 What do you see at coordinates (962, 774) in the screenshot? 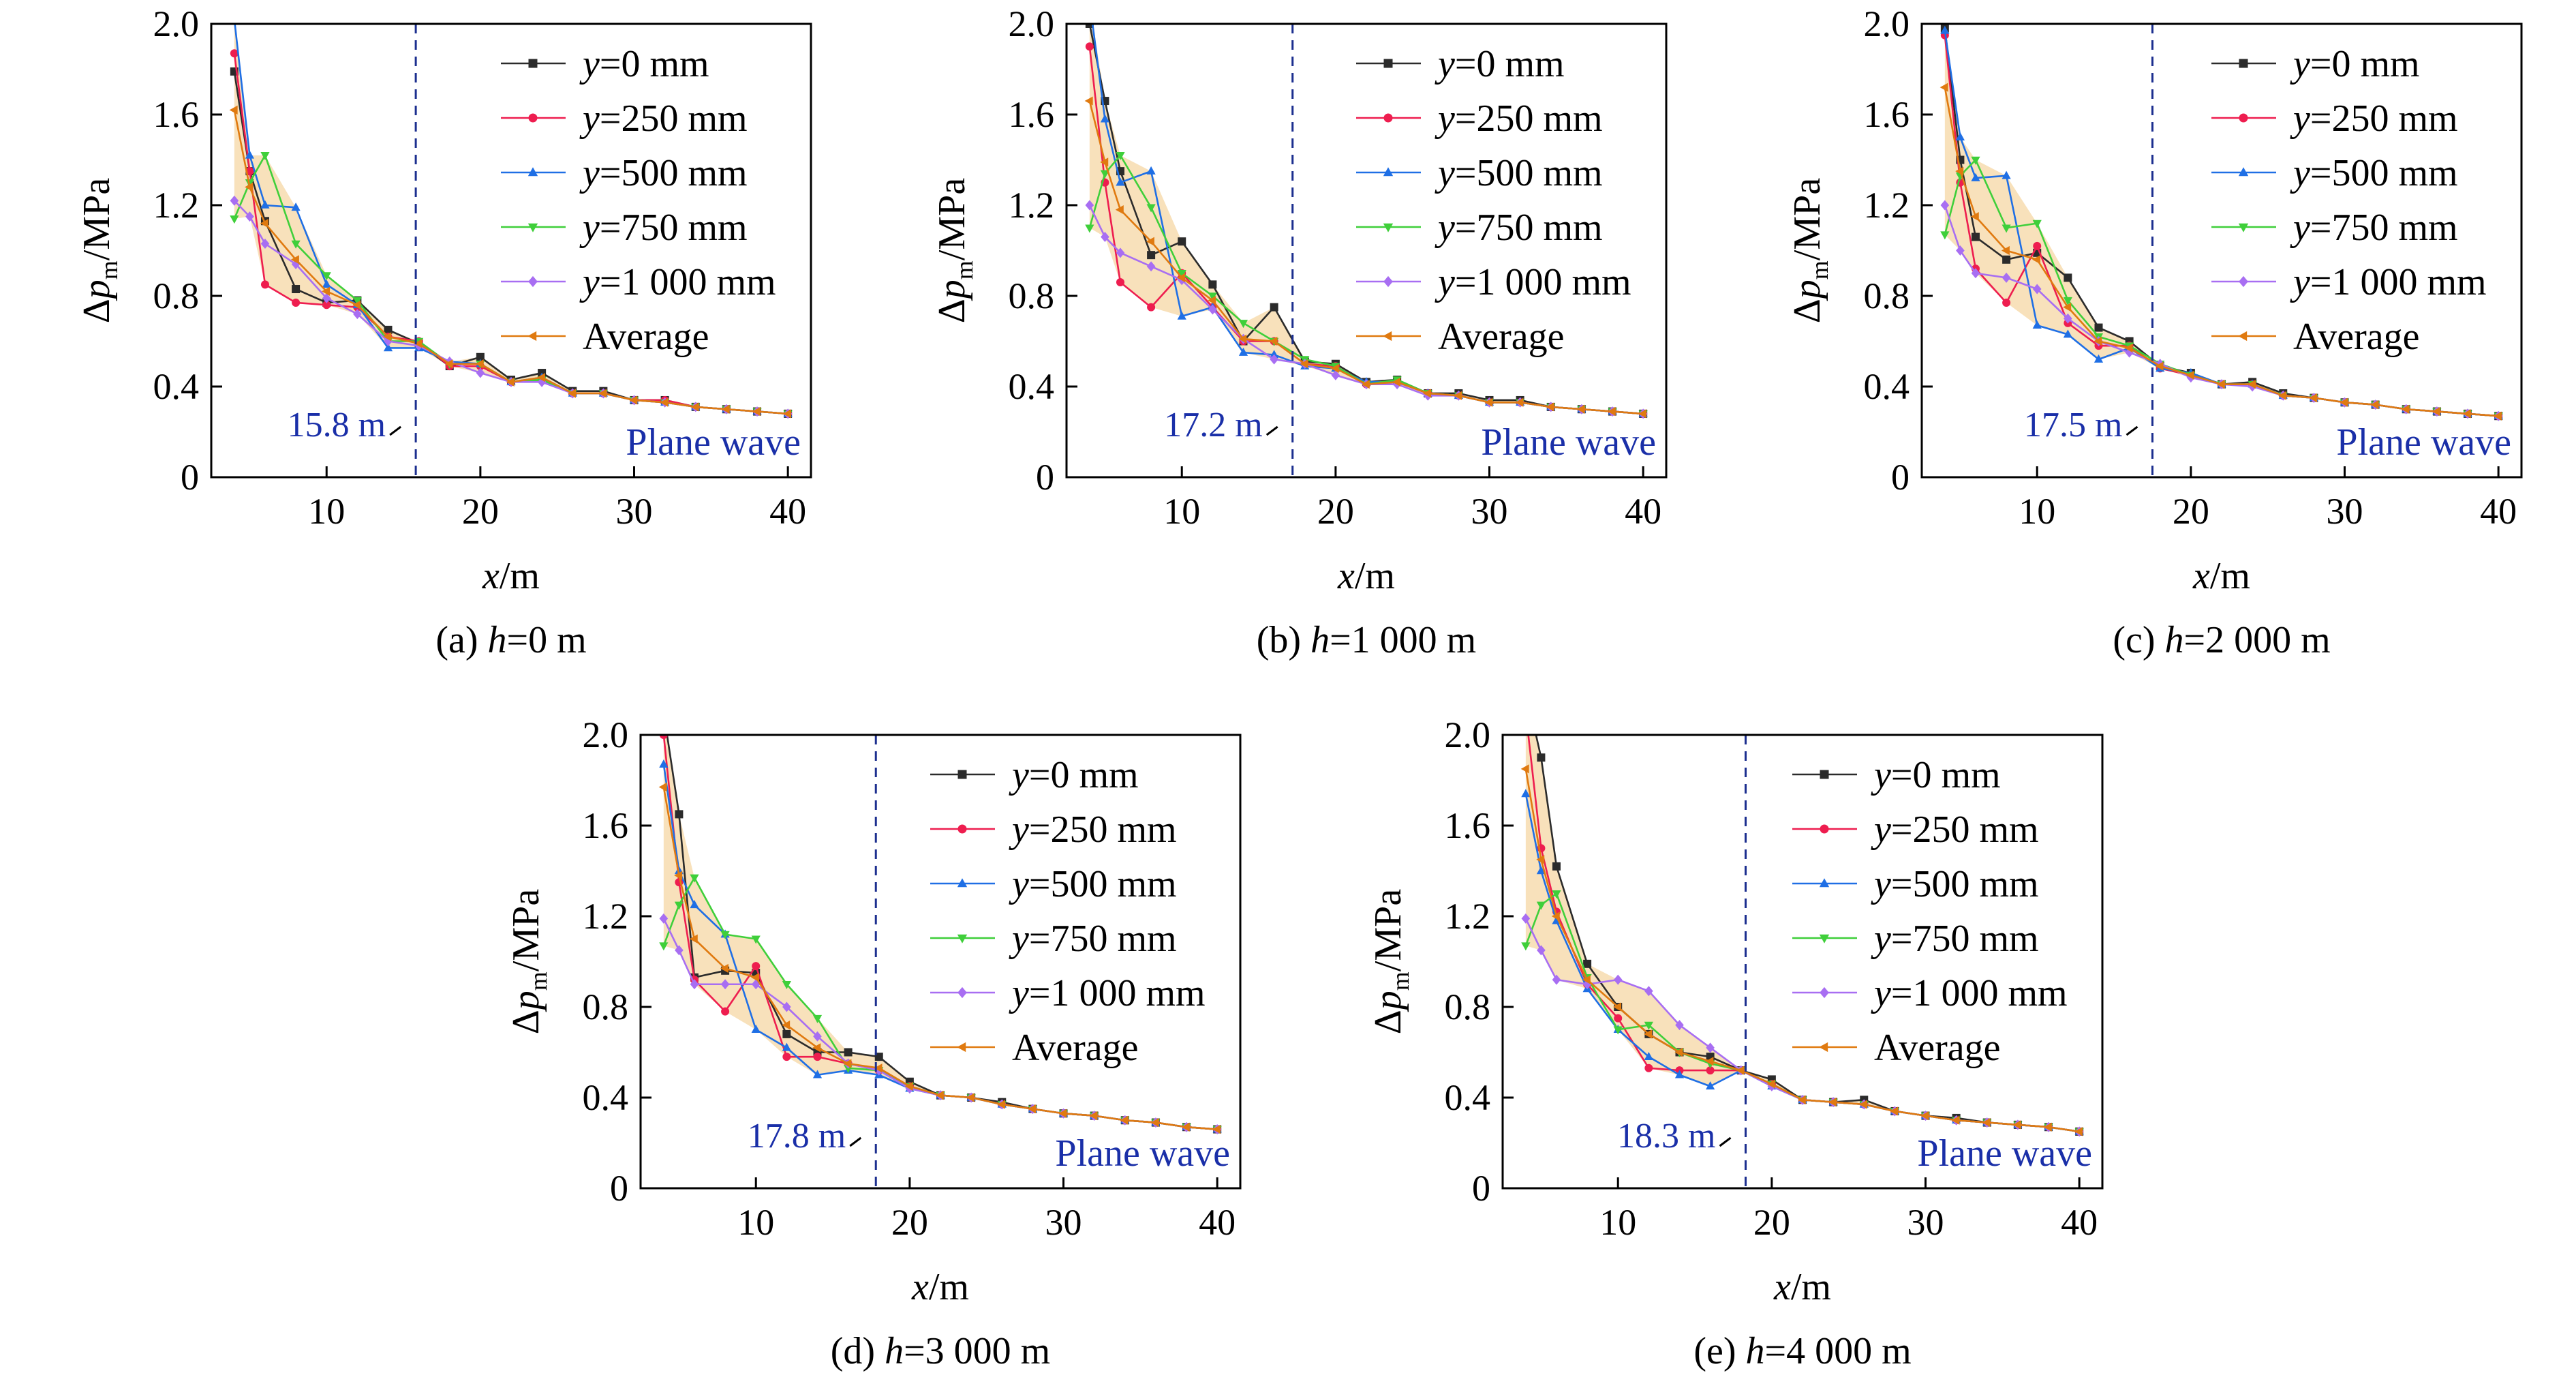
I see `legend-marker-y0` at bounding box center [962, 774].